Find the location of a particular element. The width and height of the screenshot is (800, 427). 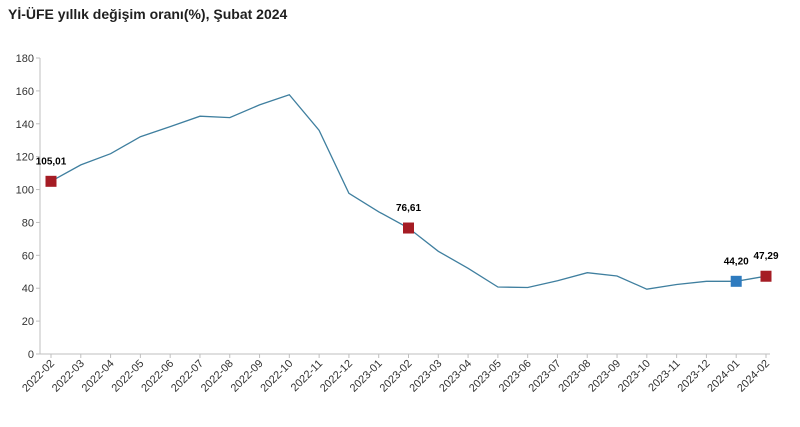

y-tick-label: 0 is located at coordinates (31, 355).